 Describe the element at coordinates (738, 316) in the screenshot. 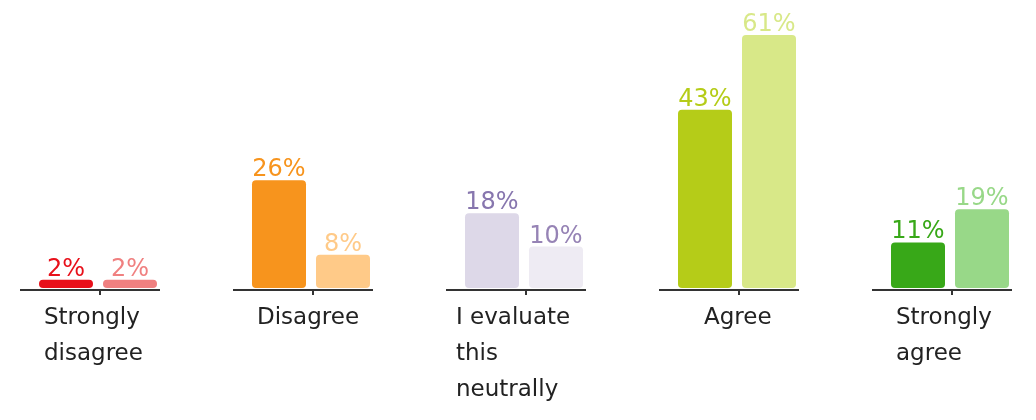

I see `x-tick-label: Agree` at that location.